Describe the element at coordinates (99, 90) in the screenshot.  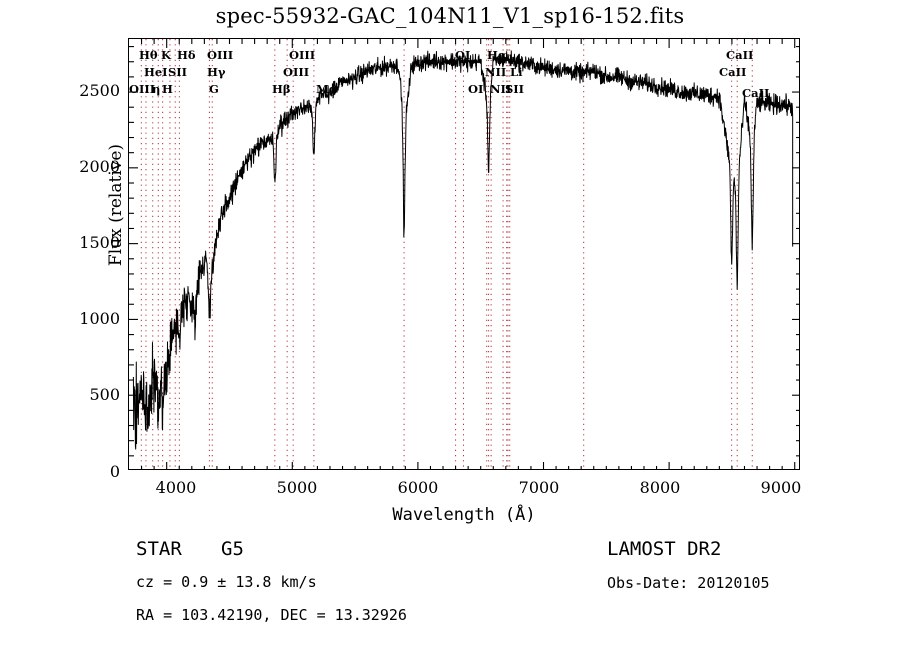
I see `y-tick-label-2500: 2500` at that location.